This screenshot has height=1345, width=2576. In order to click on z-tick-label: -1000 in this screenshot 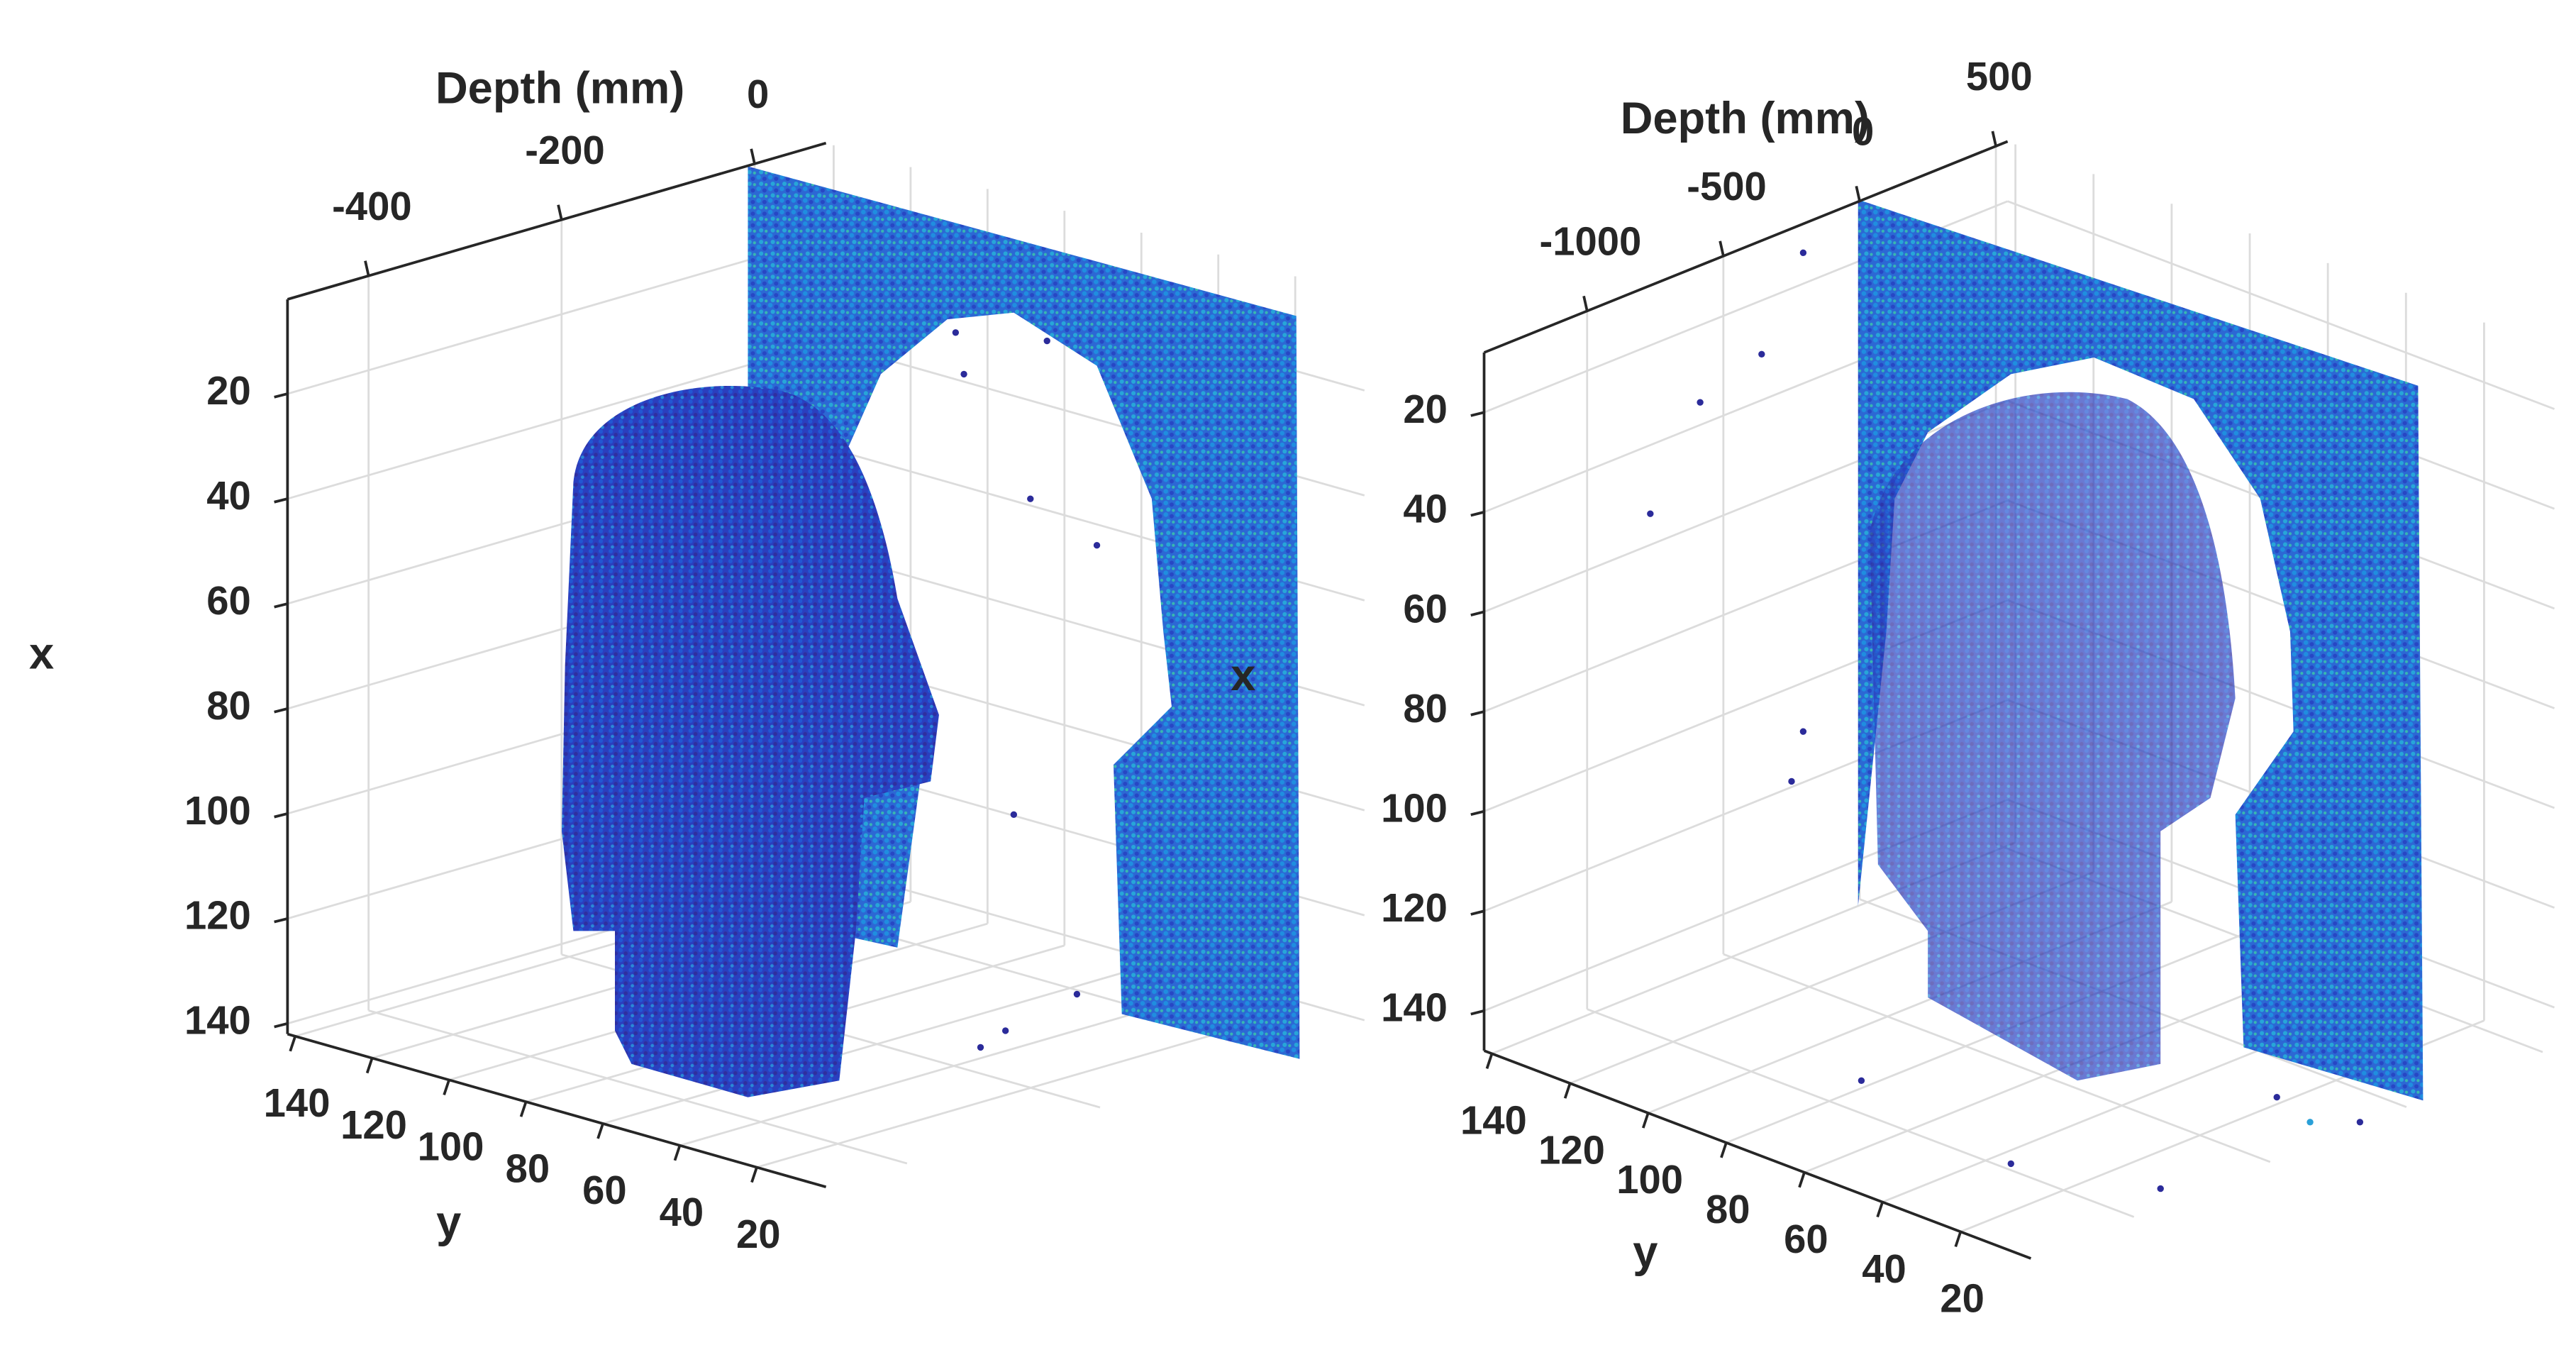, I will do `click(1591, 241)`.